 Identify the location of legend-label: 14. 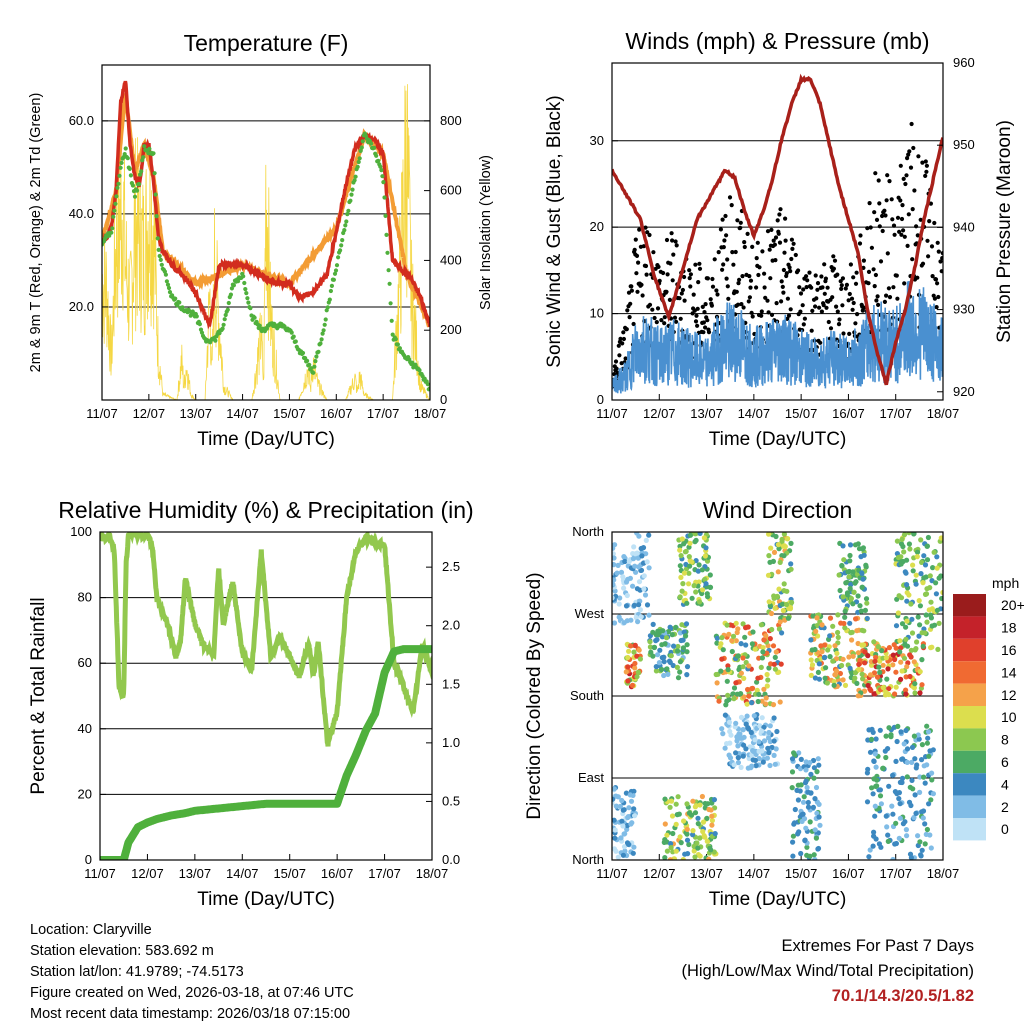
(1009, 672).